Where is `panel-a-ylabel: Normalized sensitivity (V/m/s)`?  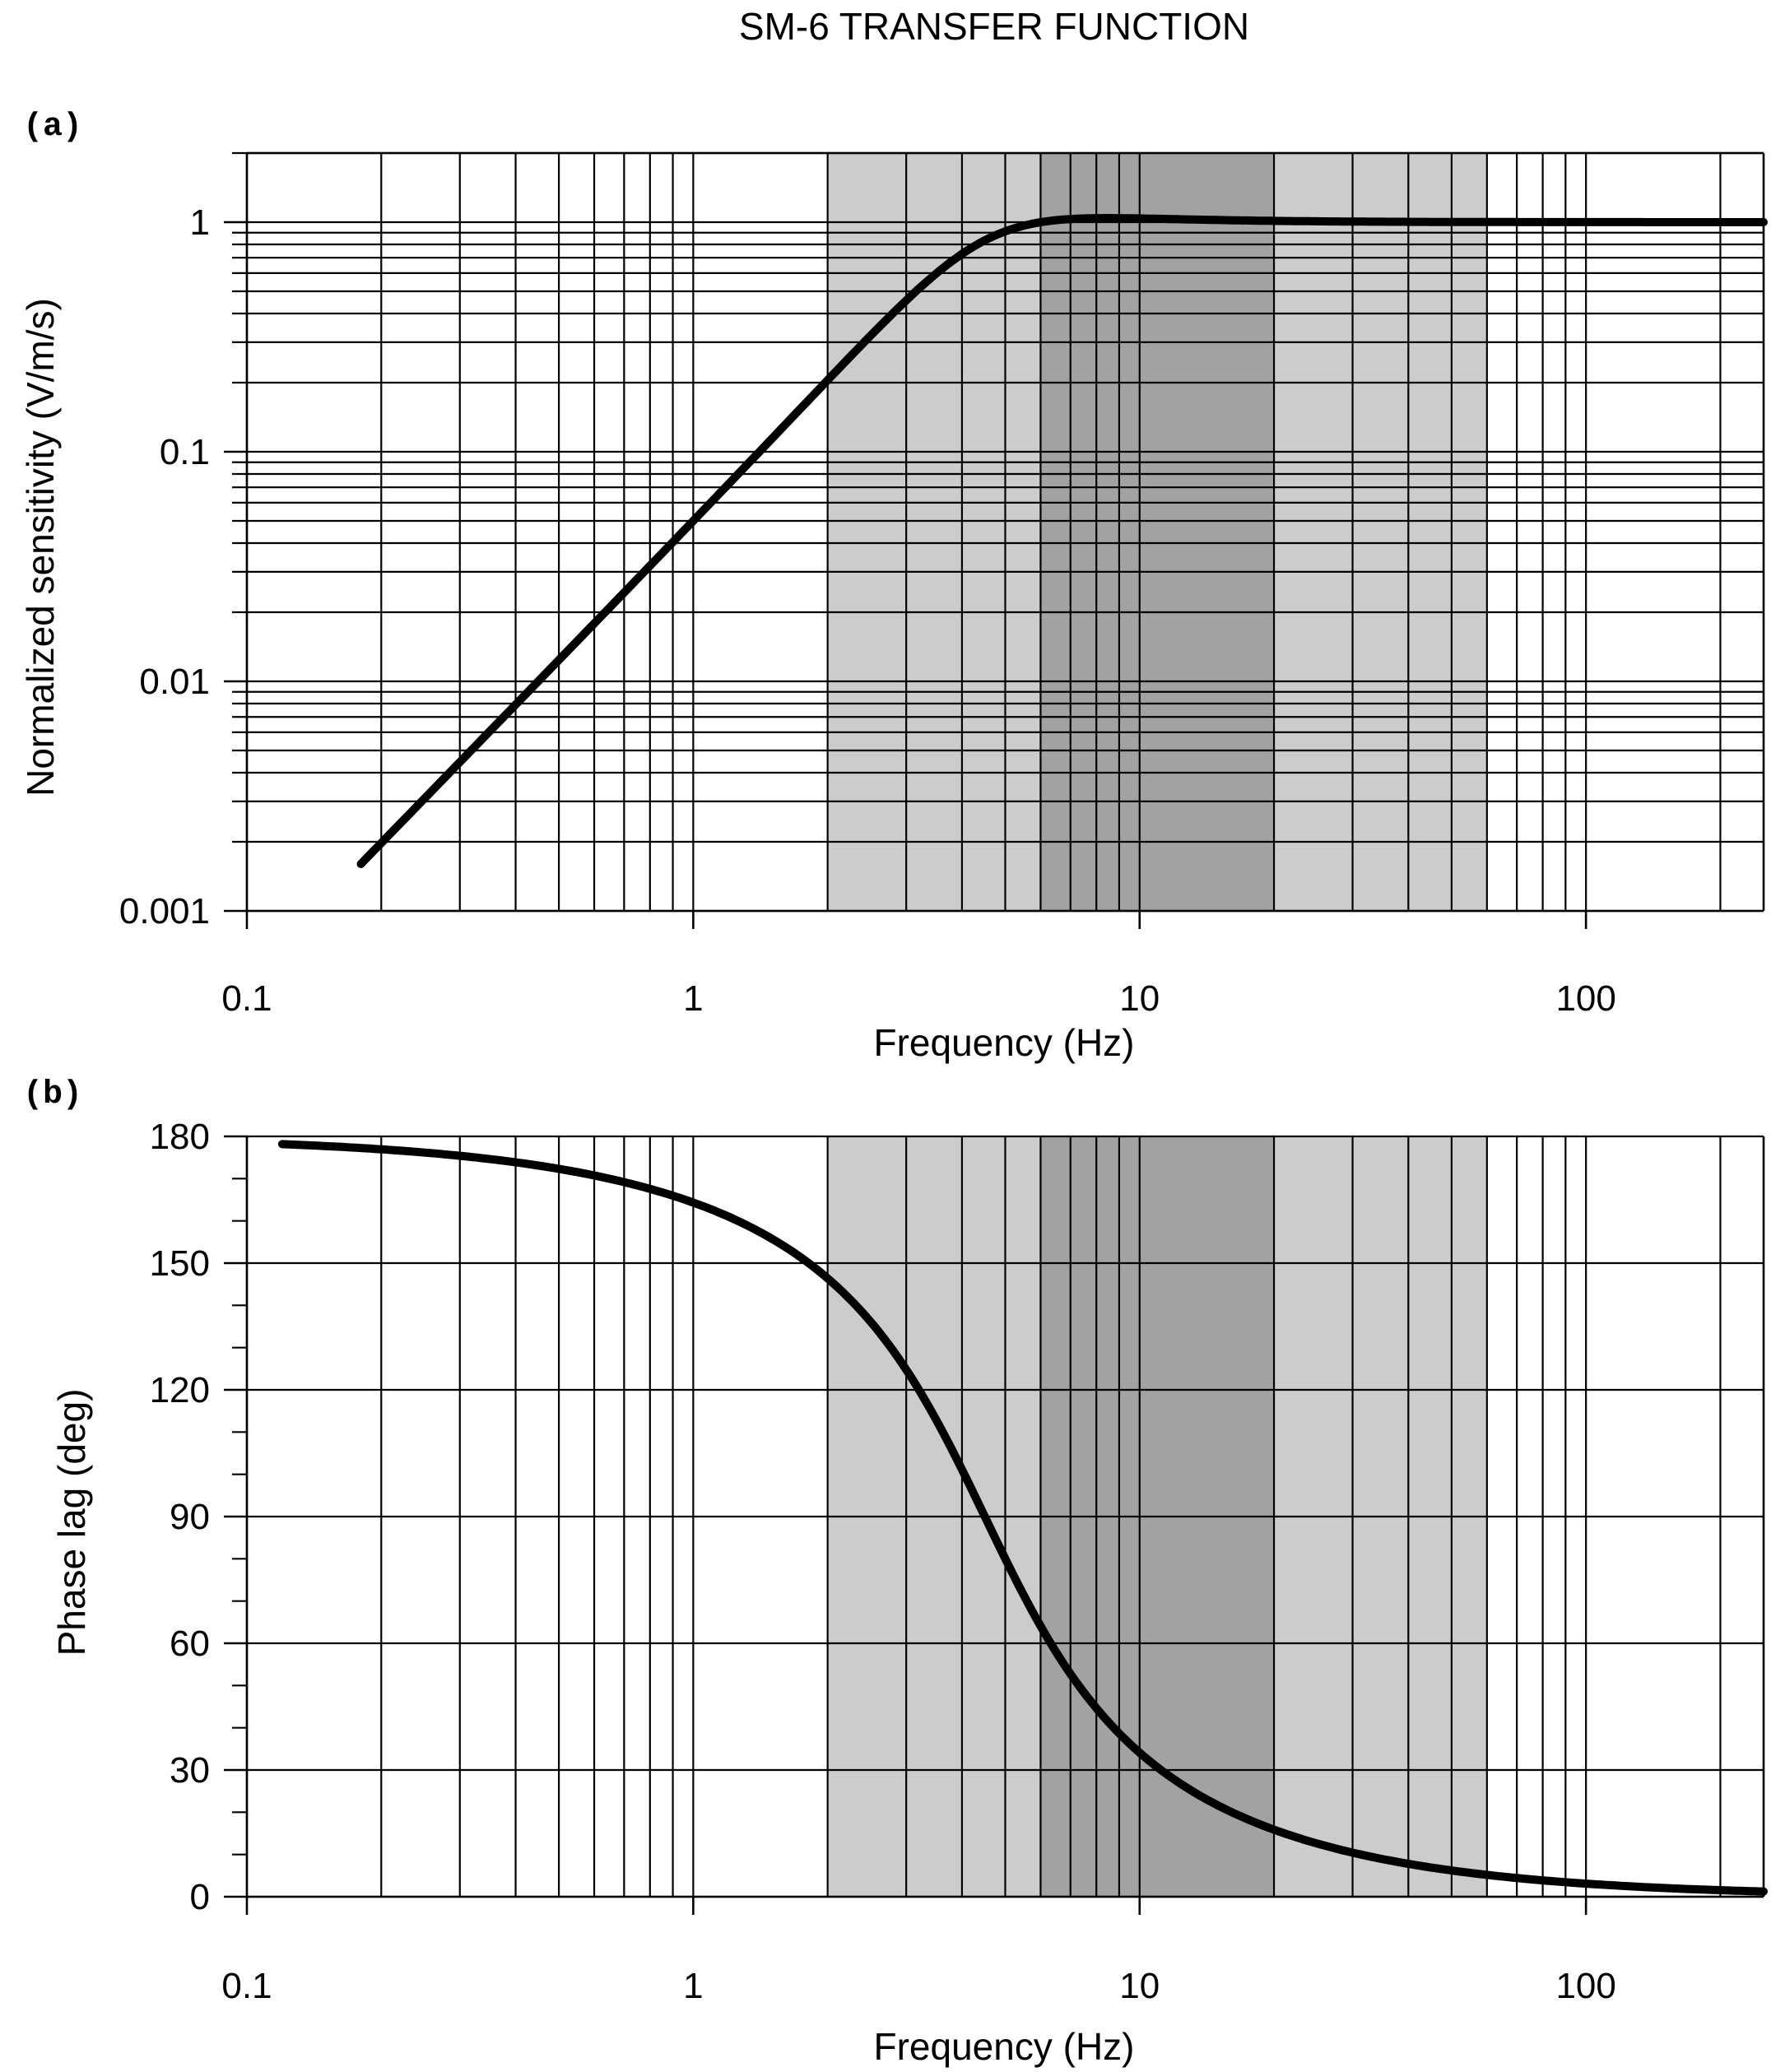 panel-a-ylabel: Normalized sensitivity (V/m/s) is located at coordinates (40, 547).